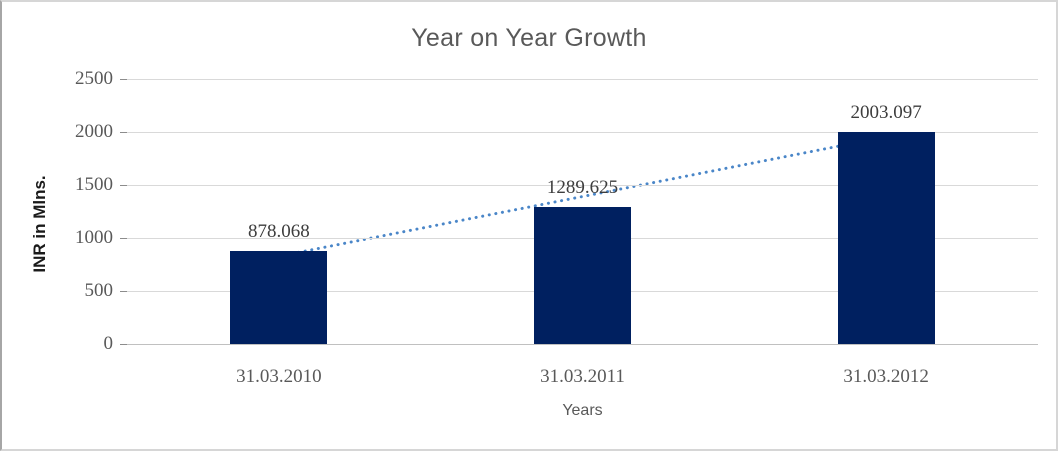  Describe the element at coordinates (582, 376) in the screenshot. I see `x-tick-label: 31.03.2011` at that location.